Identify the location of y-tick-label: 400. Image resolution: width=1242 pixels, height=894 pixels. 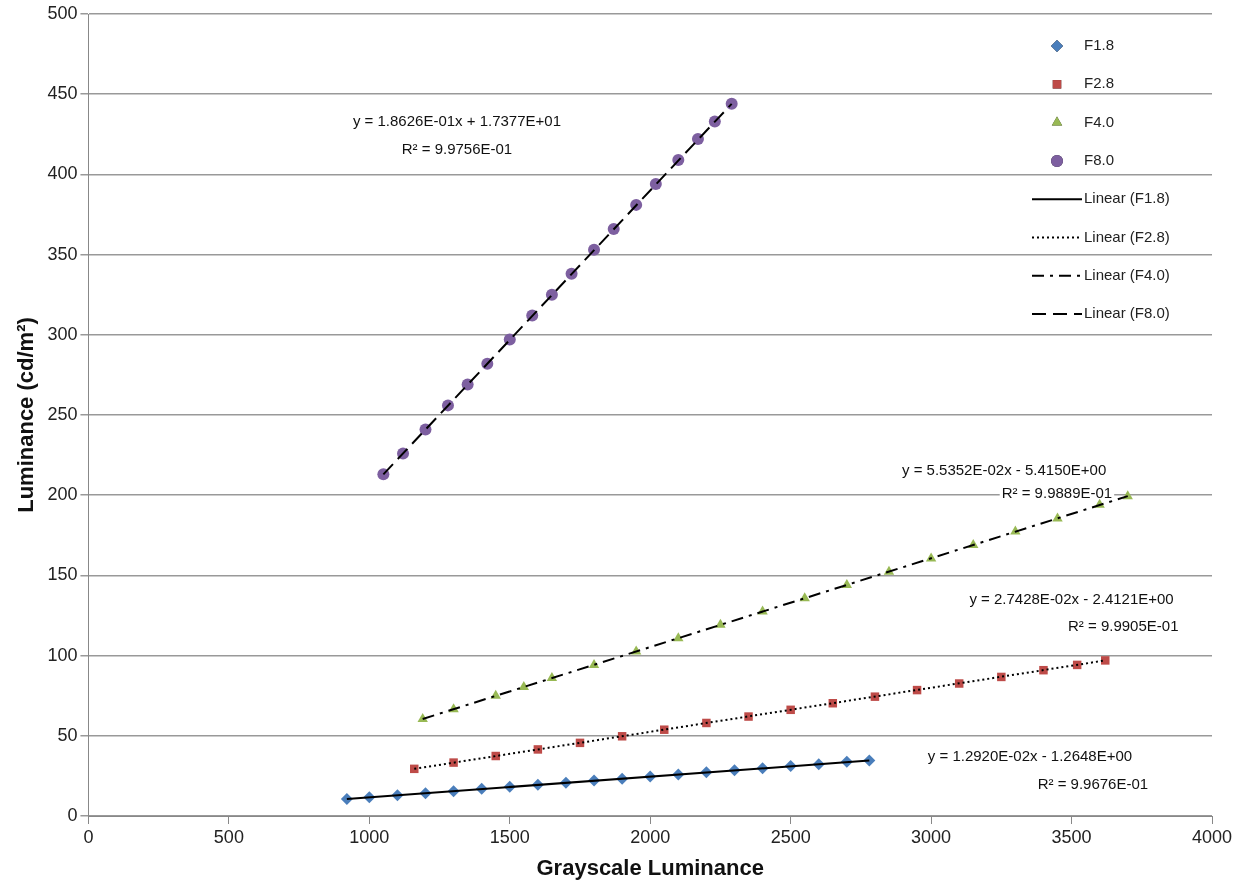
(62, 173).